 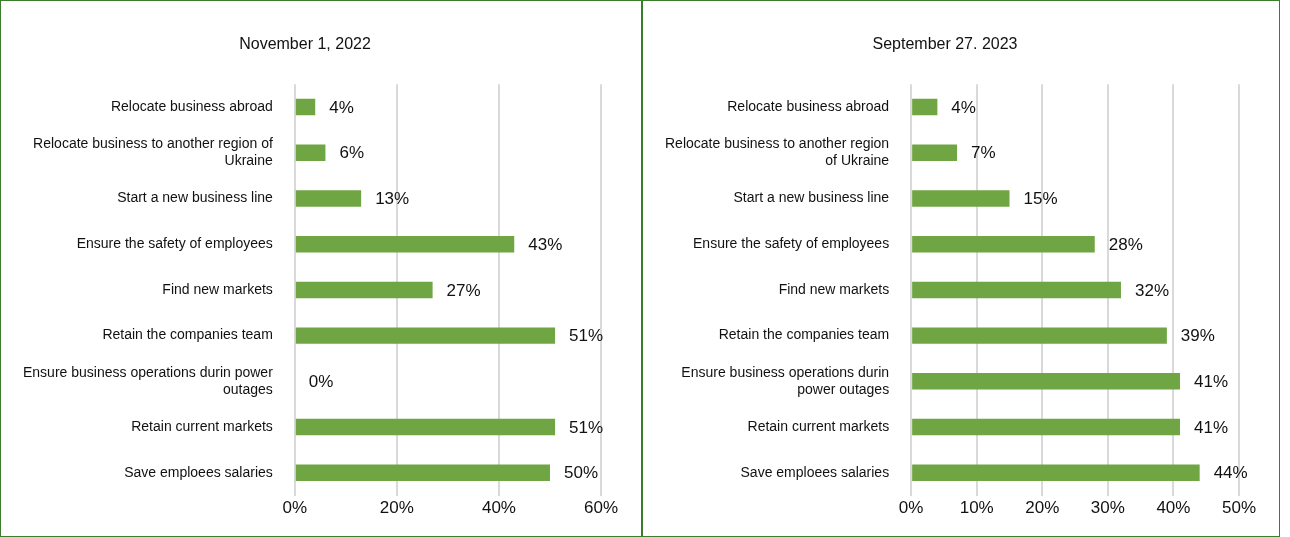 I want to click on x-tick-label: 30%, so click(x=1107, y=508).